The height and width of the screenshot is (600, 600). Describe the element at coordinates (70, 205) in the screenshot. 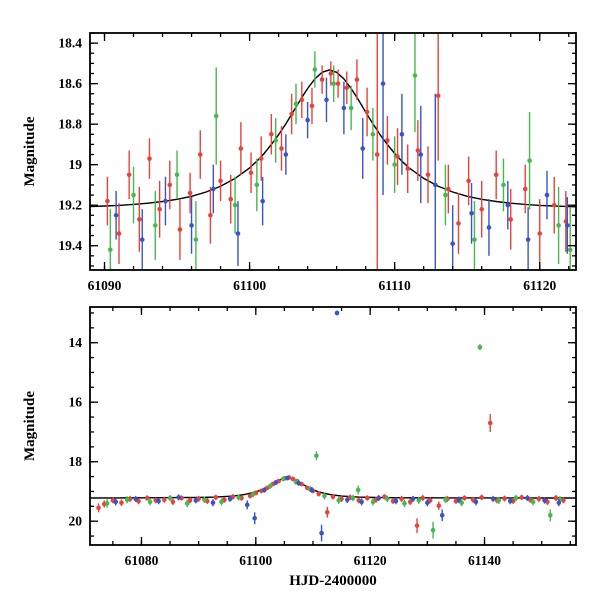

I see `y-tick-label: 19.2` at that location.